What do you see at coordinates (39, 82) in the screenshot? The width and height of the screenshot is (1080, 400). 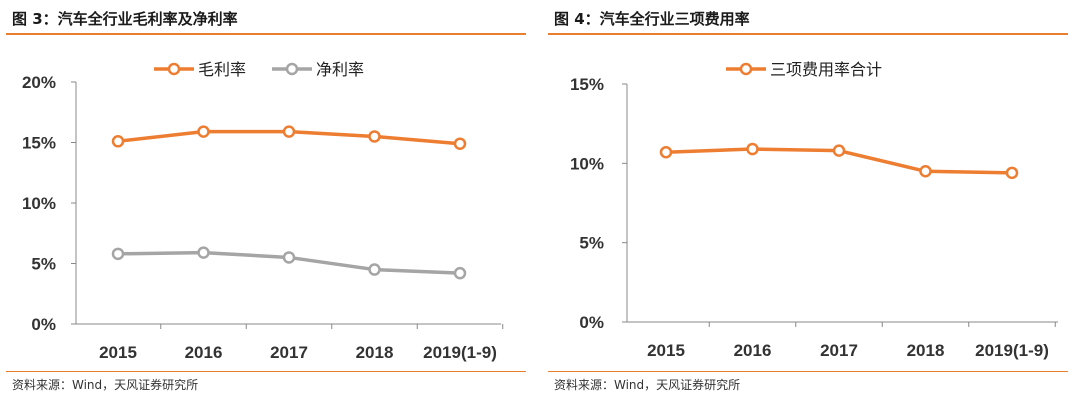 I see `y-tick-label: 20%` at bounding box center [39, 82].